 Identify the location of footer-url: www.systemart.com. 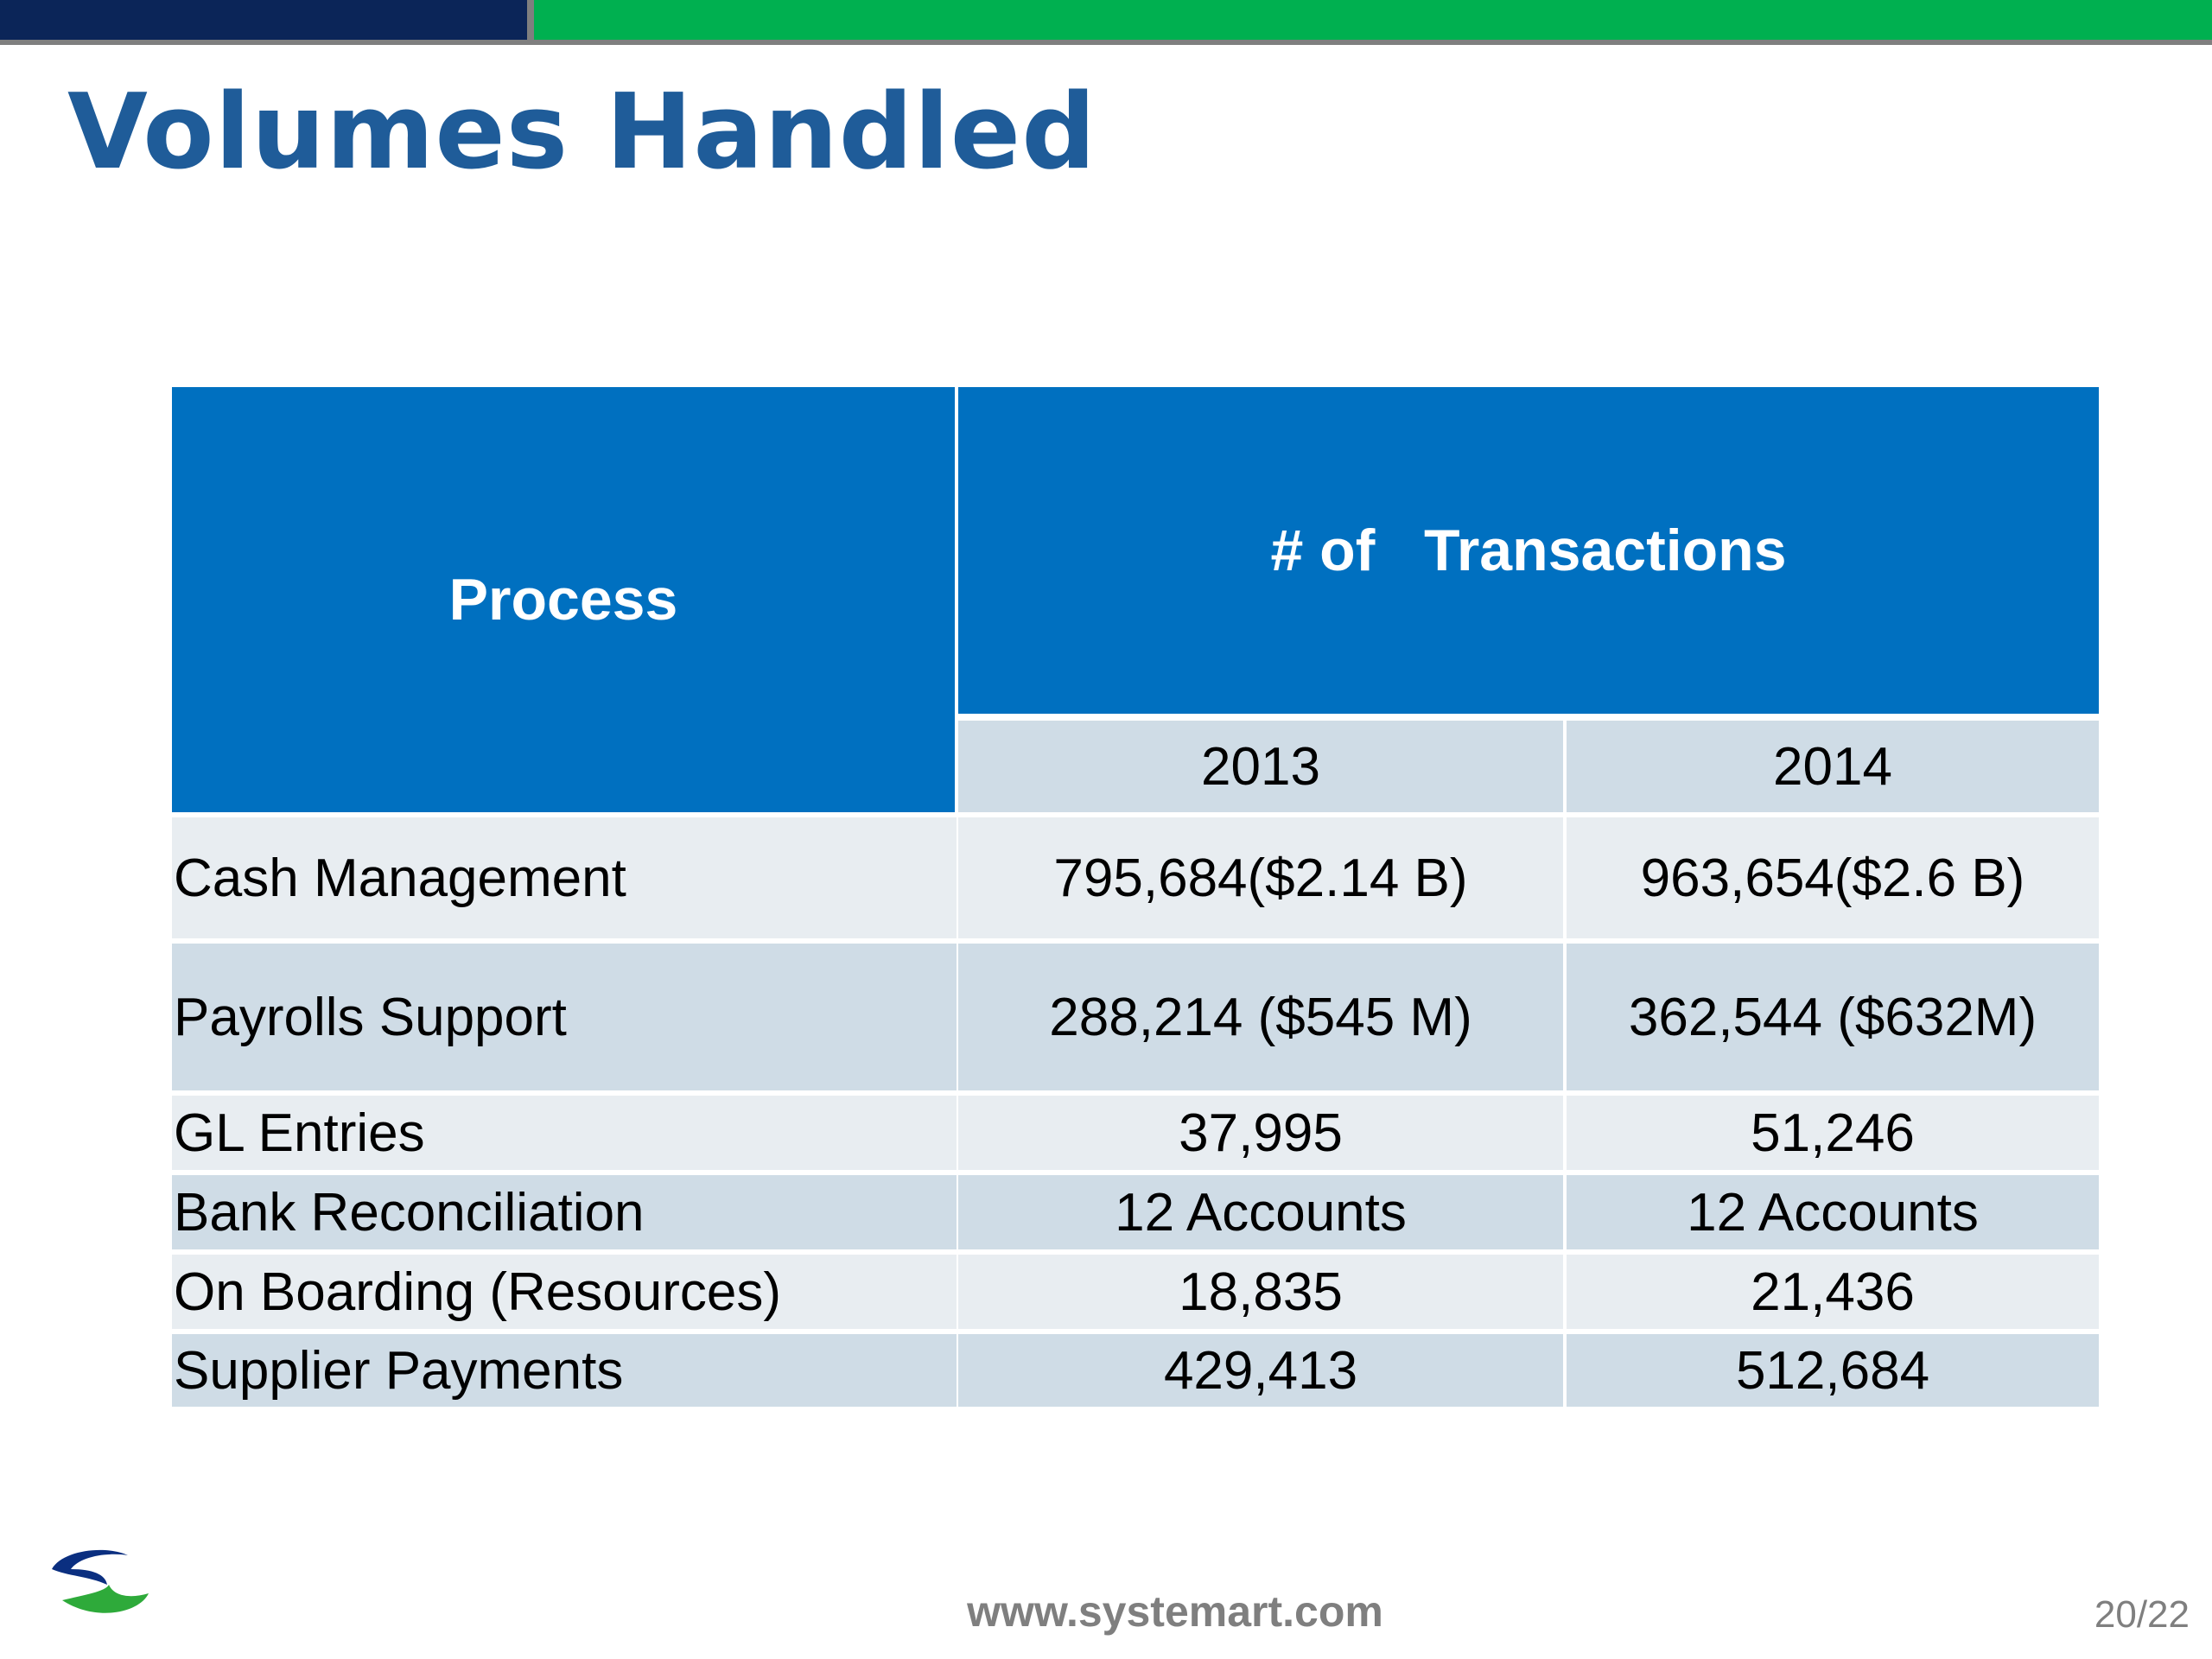
(1175, 1611).